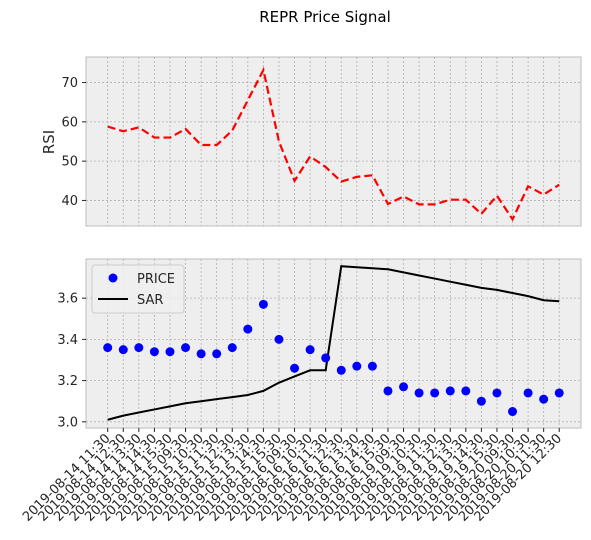 Image resolution: width=591 pixels, height=540 pixels. What do you see at coordinates (69, 201) in the screenshot?
I see `y-tick-label: 40` at bounding box center [69, 201].